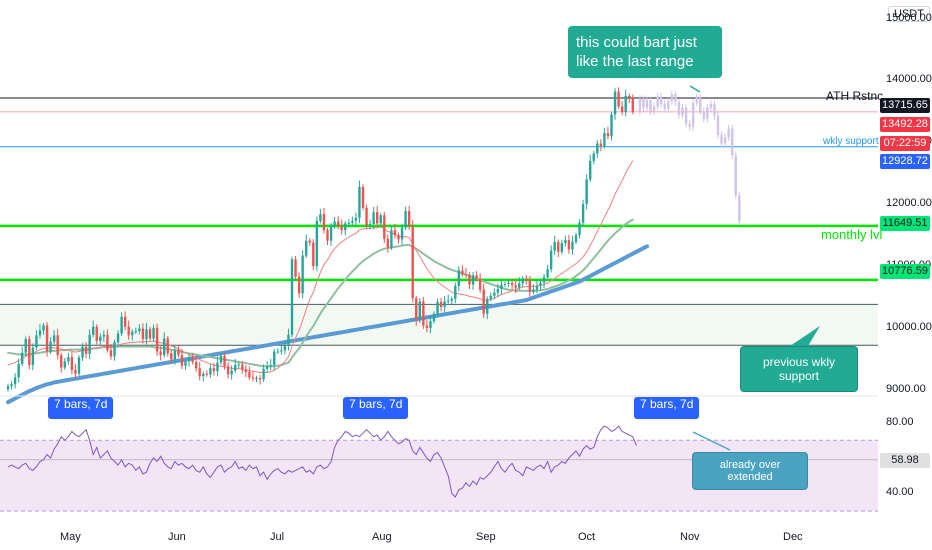 Image resolution: width=932 pixels, height=550 pixels. What do you see at coordinates (177, 537) in the screenshot?
I see `x-tick-label: Jun` at bounding box center [177, 537].